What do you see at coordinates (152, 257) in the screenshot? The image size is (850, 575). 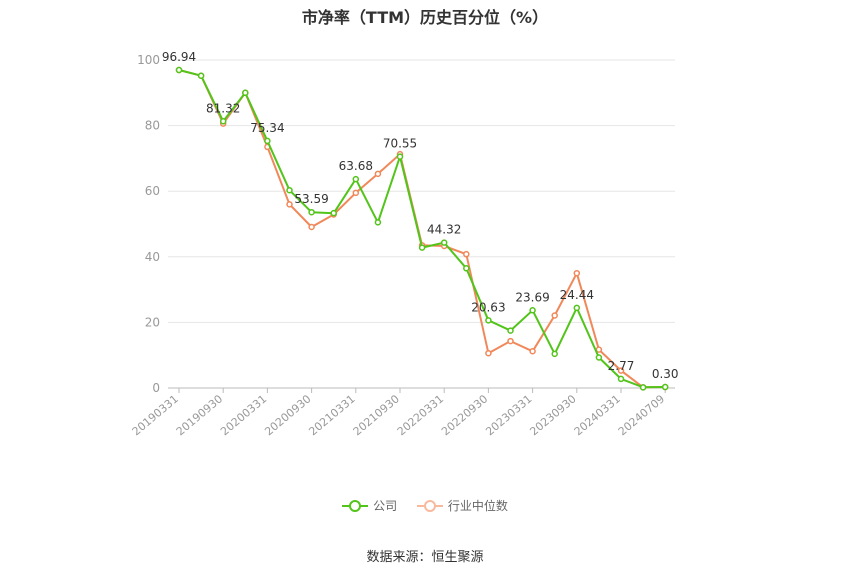 I see `y-tick-label: 40` at bounding box center [152, 257].